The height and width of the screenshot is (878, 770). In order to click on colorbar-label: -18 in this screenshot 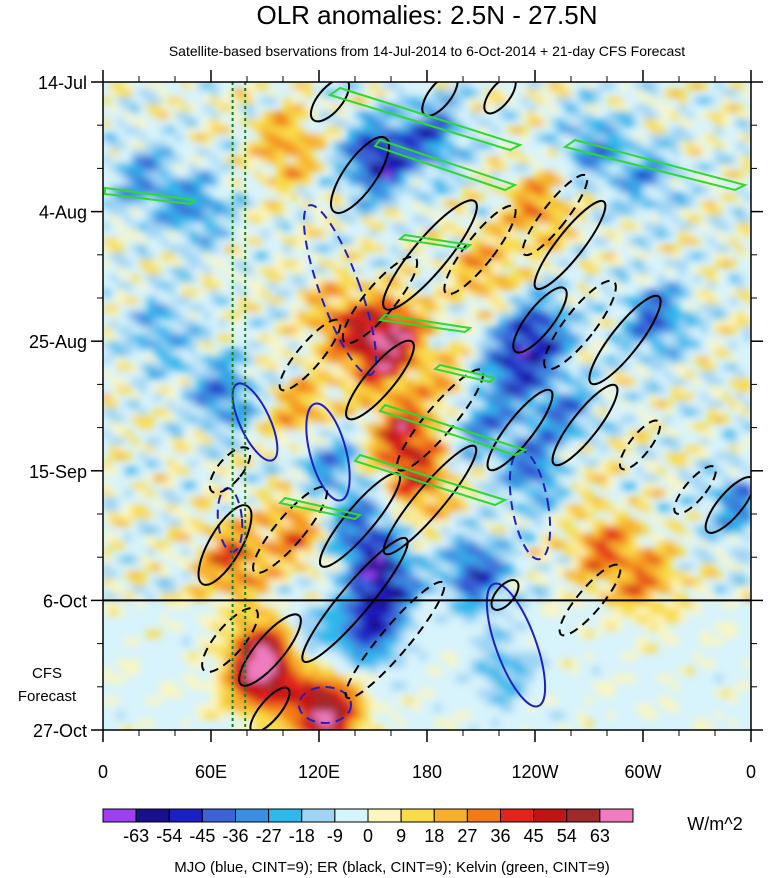, I will do `click(302, 836)`.